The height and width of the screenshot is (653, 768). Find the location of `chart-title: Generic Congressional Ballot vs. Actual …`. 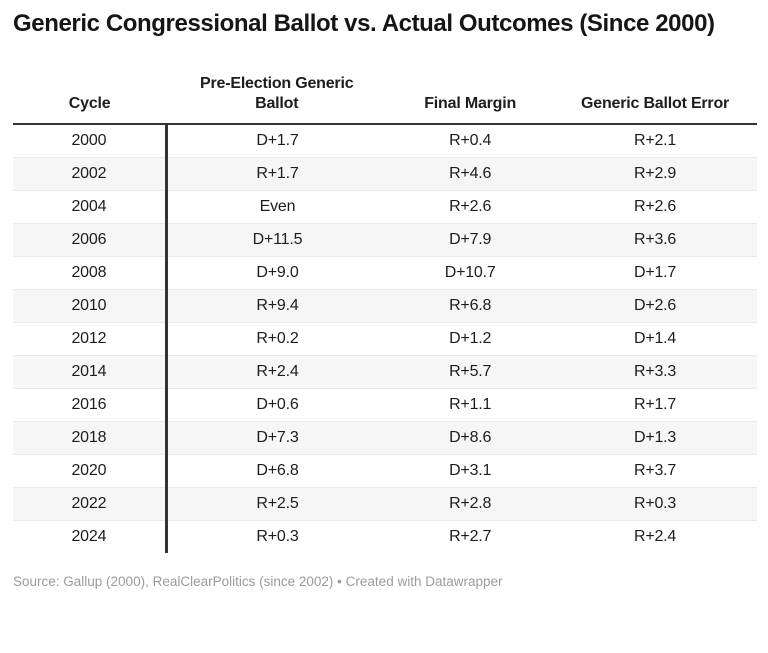

chart-title: Generic Congressional Ballot vs. Actual … is located at coordinates (364, 23).